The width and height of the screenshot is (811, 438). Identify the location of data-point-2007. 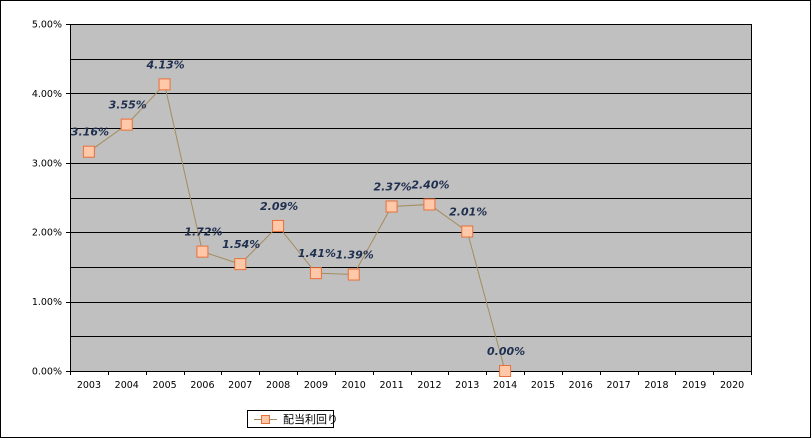
(240, 264).